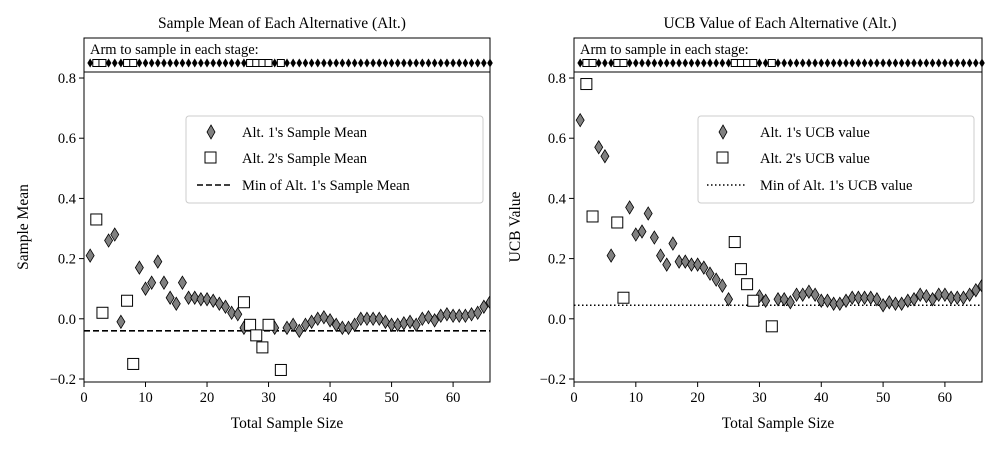  What do you see at coordinates (67, 260) in the screenshot?
I see `left-ytick-label: 0.2` at bounding box center [67, 260].